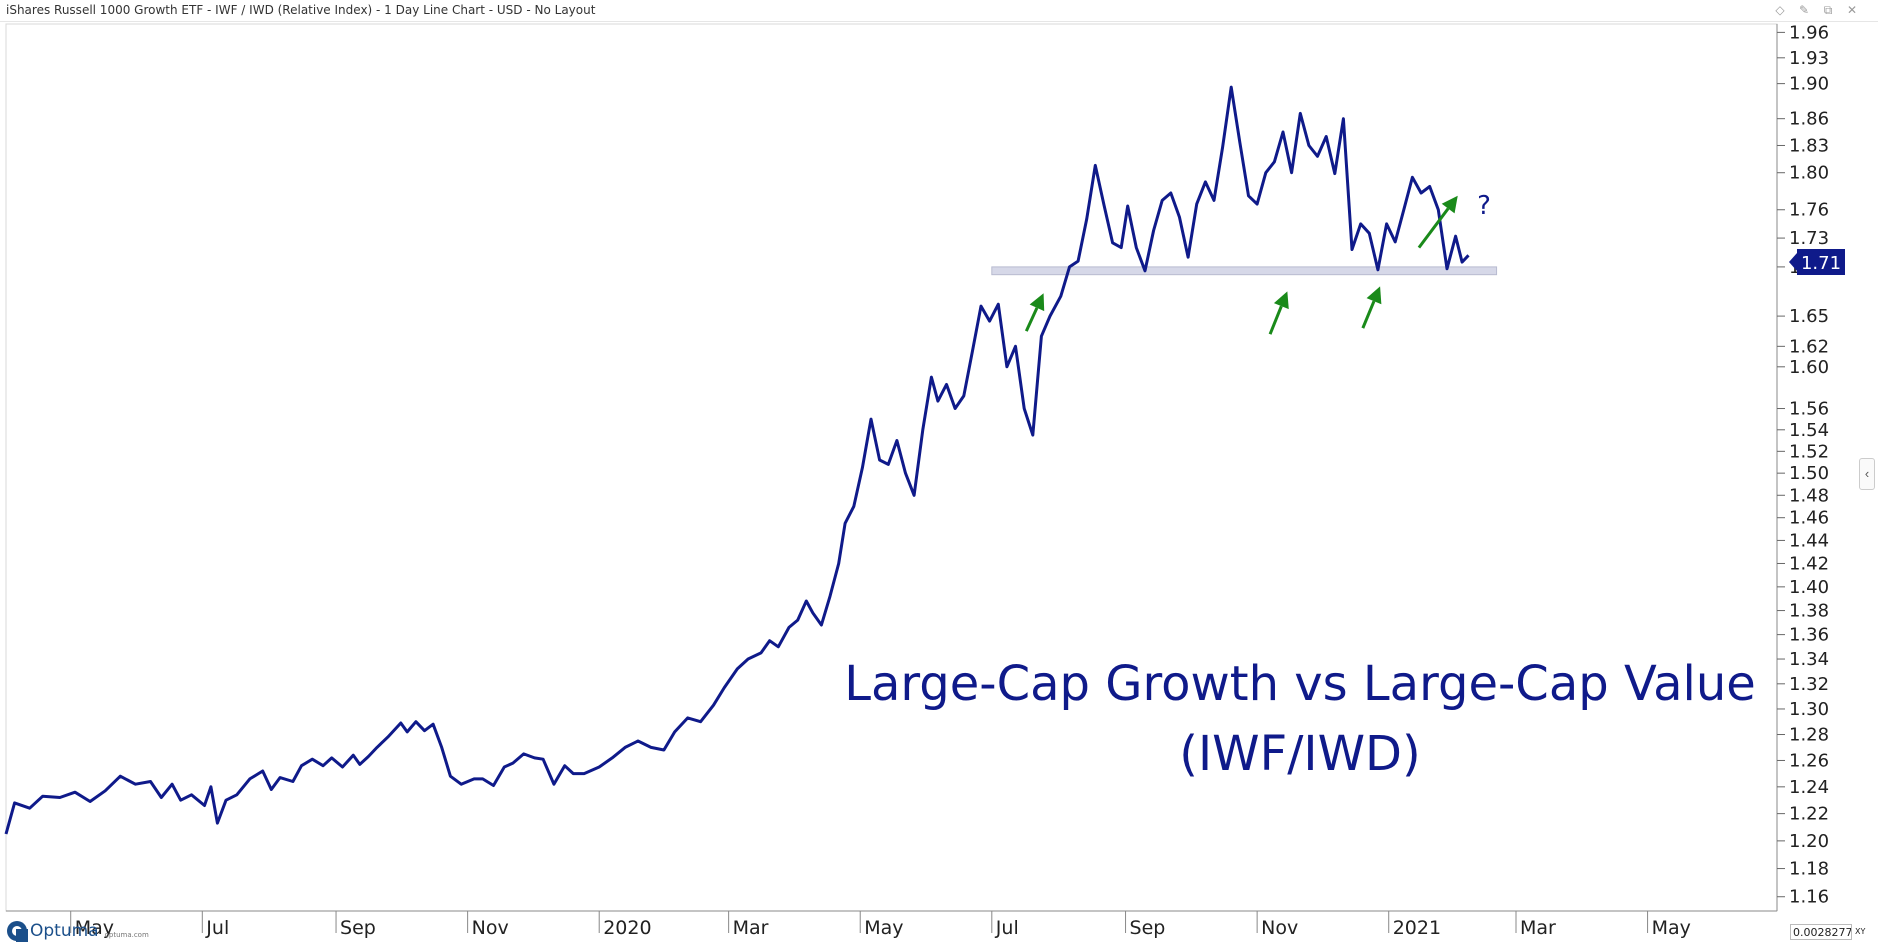 The width and height of the screenshot is (1878, 947). Describe the element at coordinates (1809, 58) in the screenshot. I see `y-tick-label: 1.93` at that location.